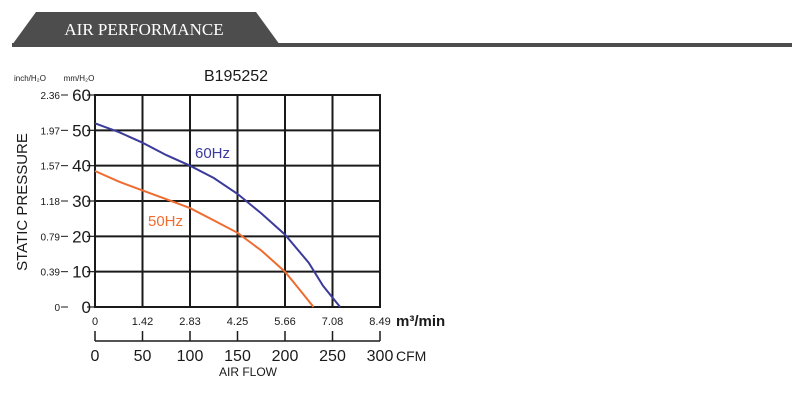  I want to click on section-title: AIR PERFORMANCE, so click(143, 29).